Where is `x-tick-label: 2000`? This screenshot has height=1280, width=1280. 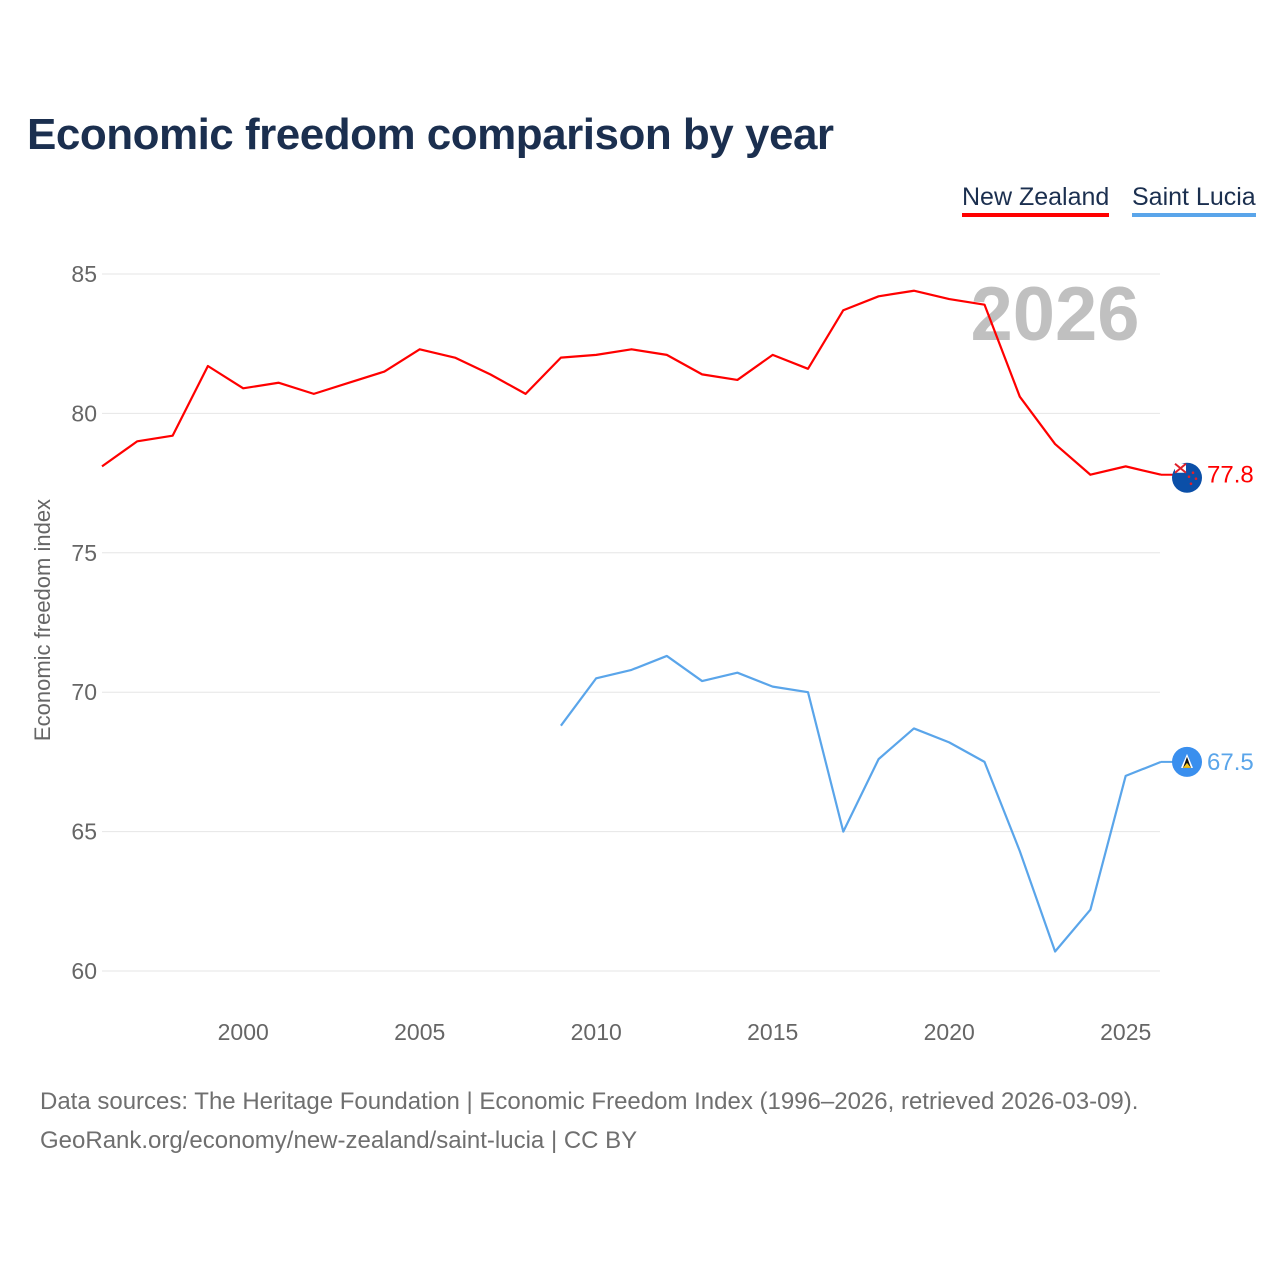
x-tick-label: 2000 is located at coordinates (243, 1032).